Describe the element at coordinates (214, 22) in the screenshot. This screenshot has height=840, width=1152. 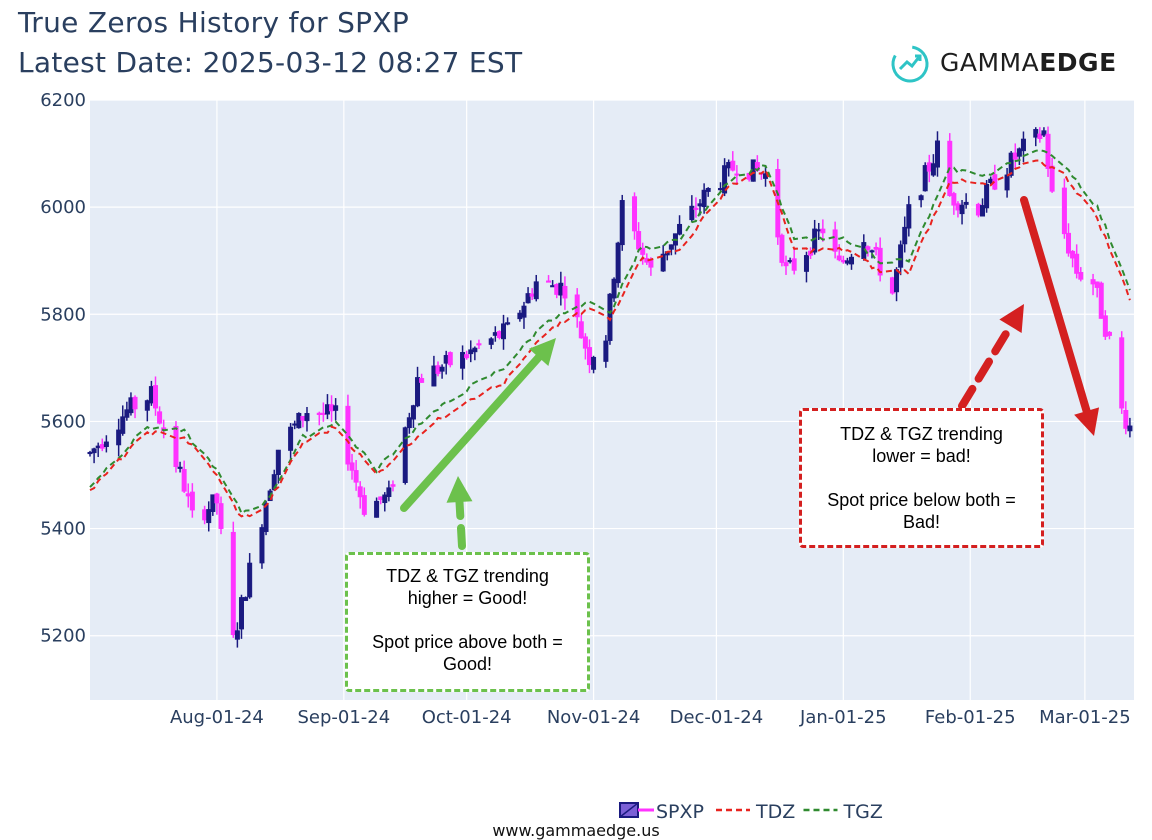
I see `chart-title: True Zeros History for SPXP` at that location.